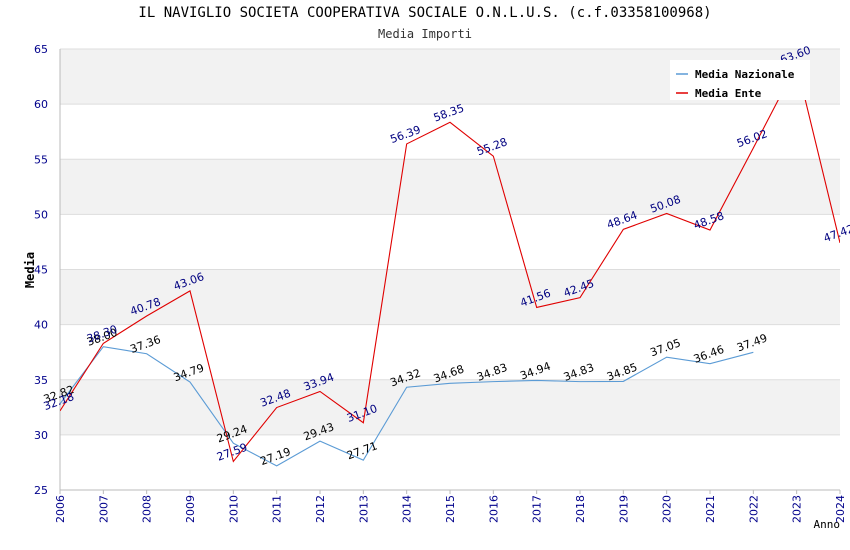 The height and width of the screenshot is (550, 850). Describe the element at coordinates (753, 509) in the screenshot. I see `x-tick-label: 2022` at that location.